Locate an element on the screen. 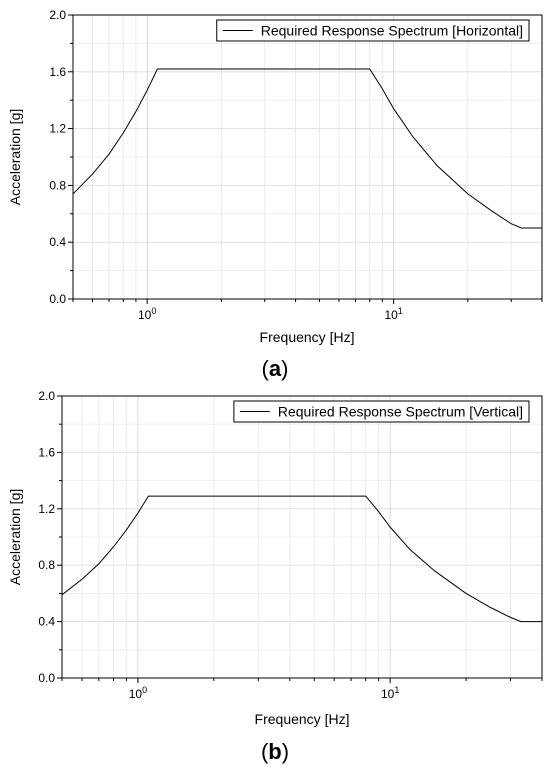 The height and width of the screenshot is (771, 550). series-lines-b is located at coordinates (301, 559).